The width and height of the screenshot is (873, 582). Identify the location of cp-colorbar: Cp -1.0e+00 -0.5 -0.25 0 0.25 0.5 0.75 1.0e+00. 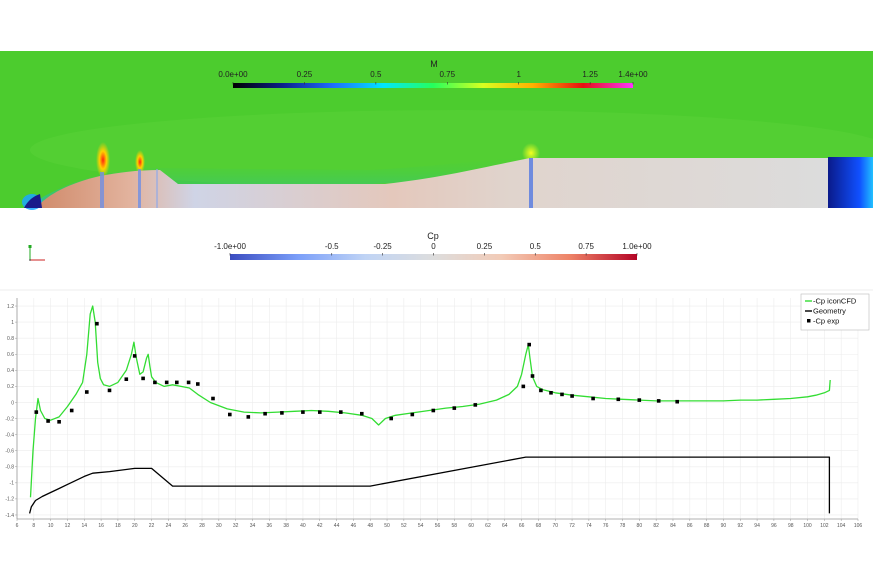
(433, 245).